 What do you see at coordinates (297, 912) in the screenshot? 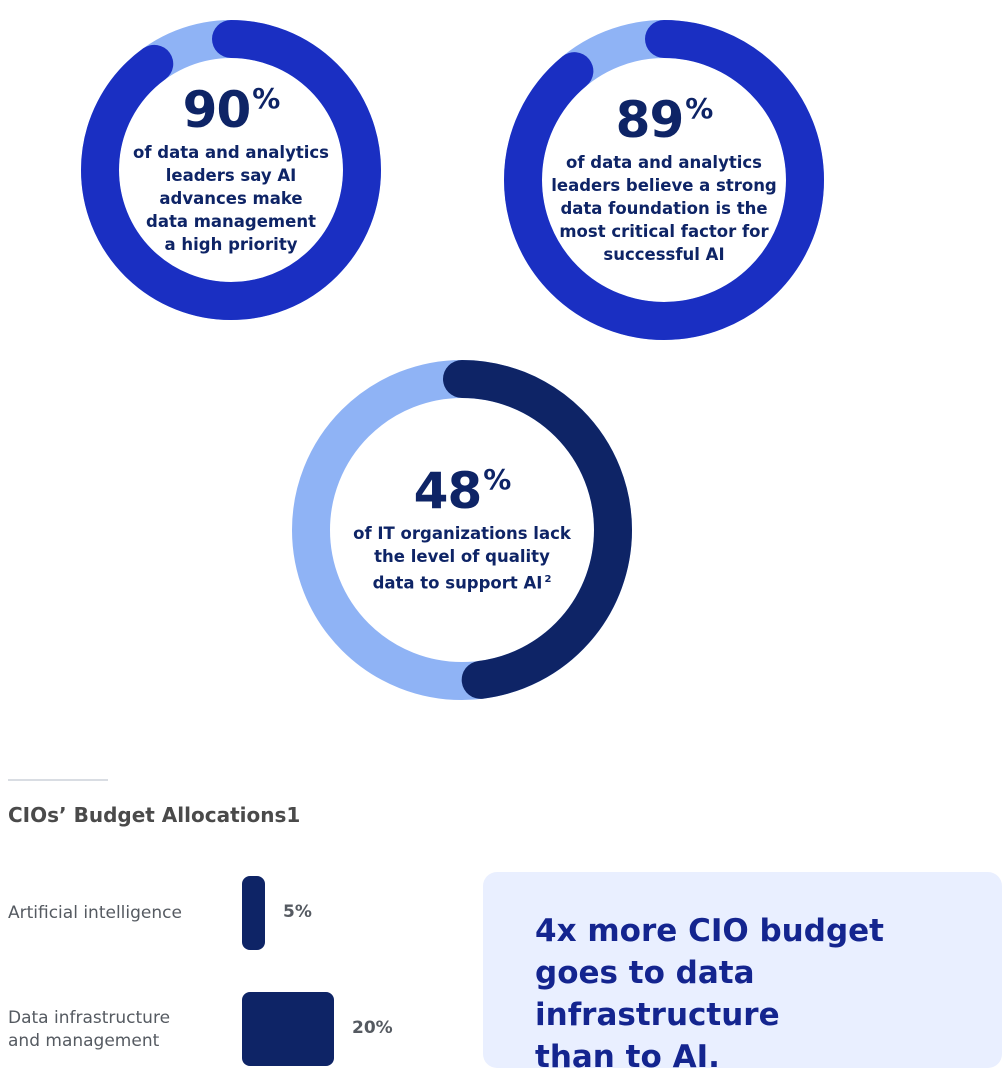
I see `bar-value-label: 5%` at bounding box center [297, 912].